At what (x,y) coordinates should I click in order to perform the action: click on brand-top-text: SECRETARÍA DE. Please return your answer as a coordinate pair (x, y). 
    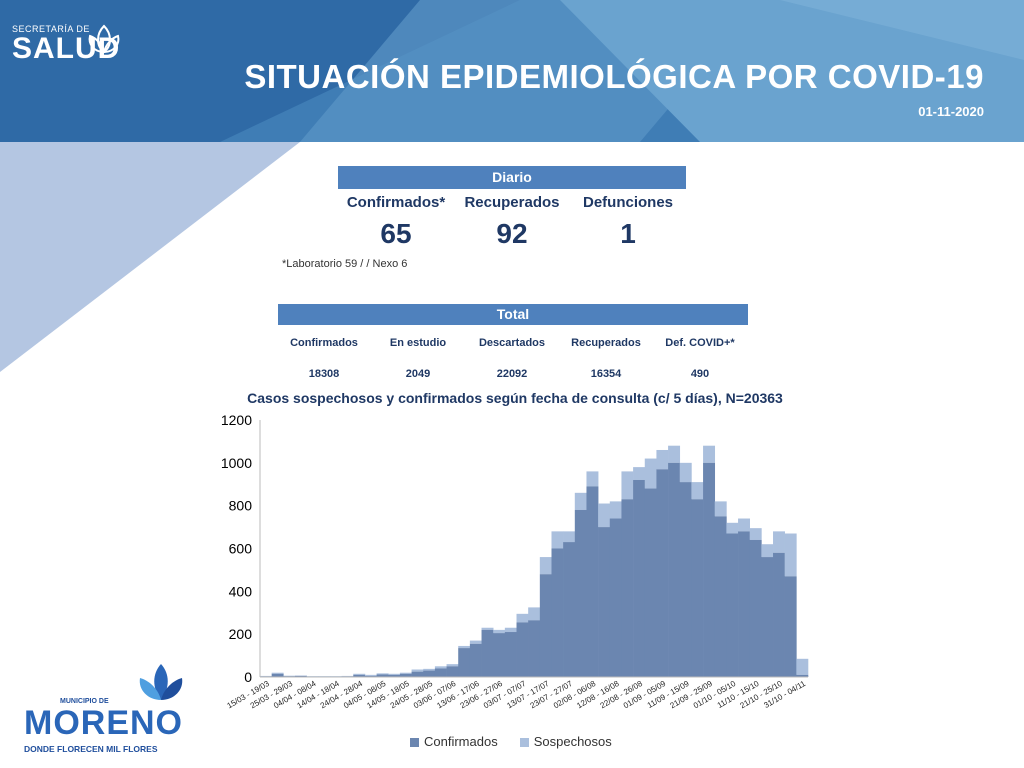
    Looking at the image, I should click on (51, 29).